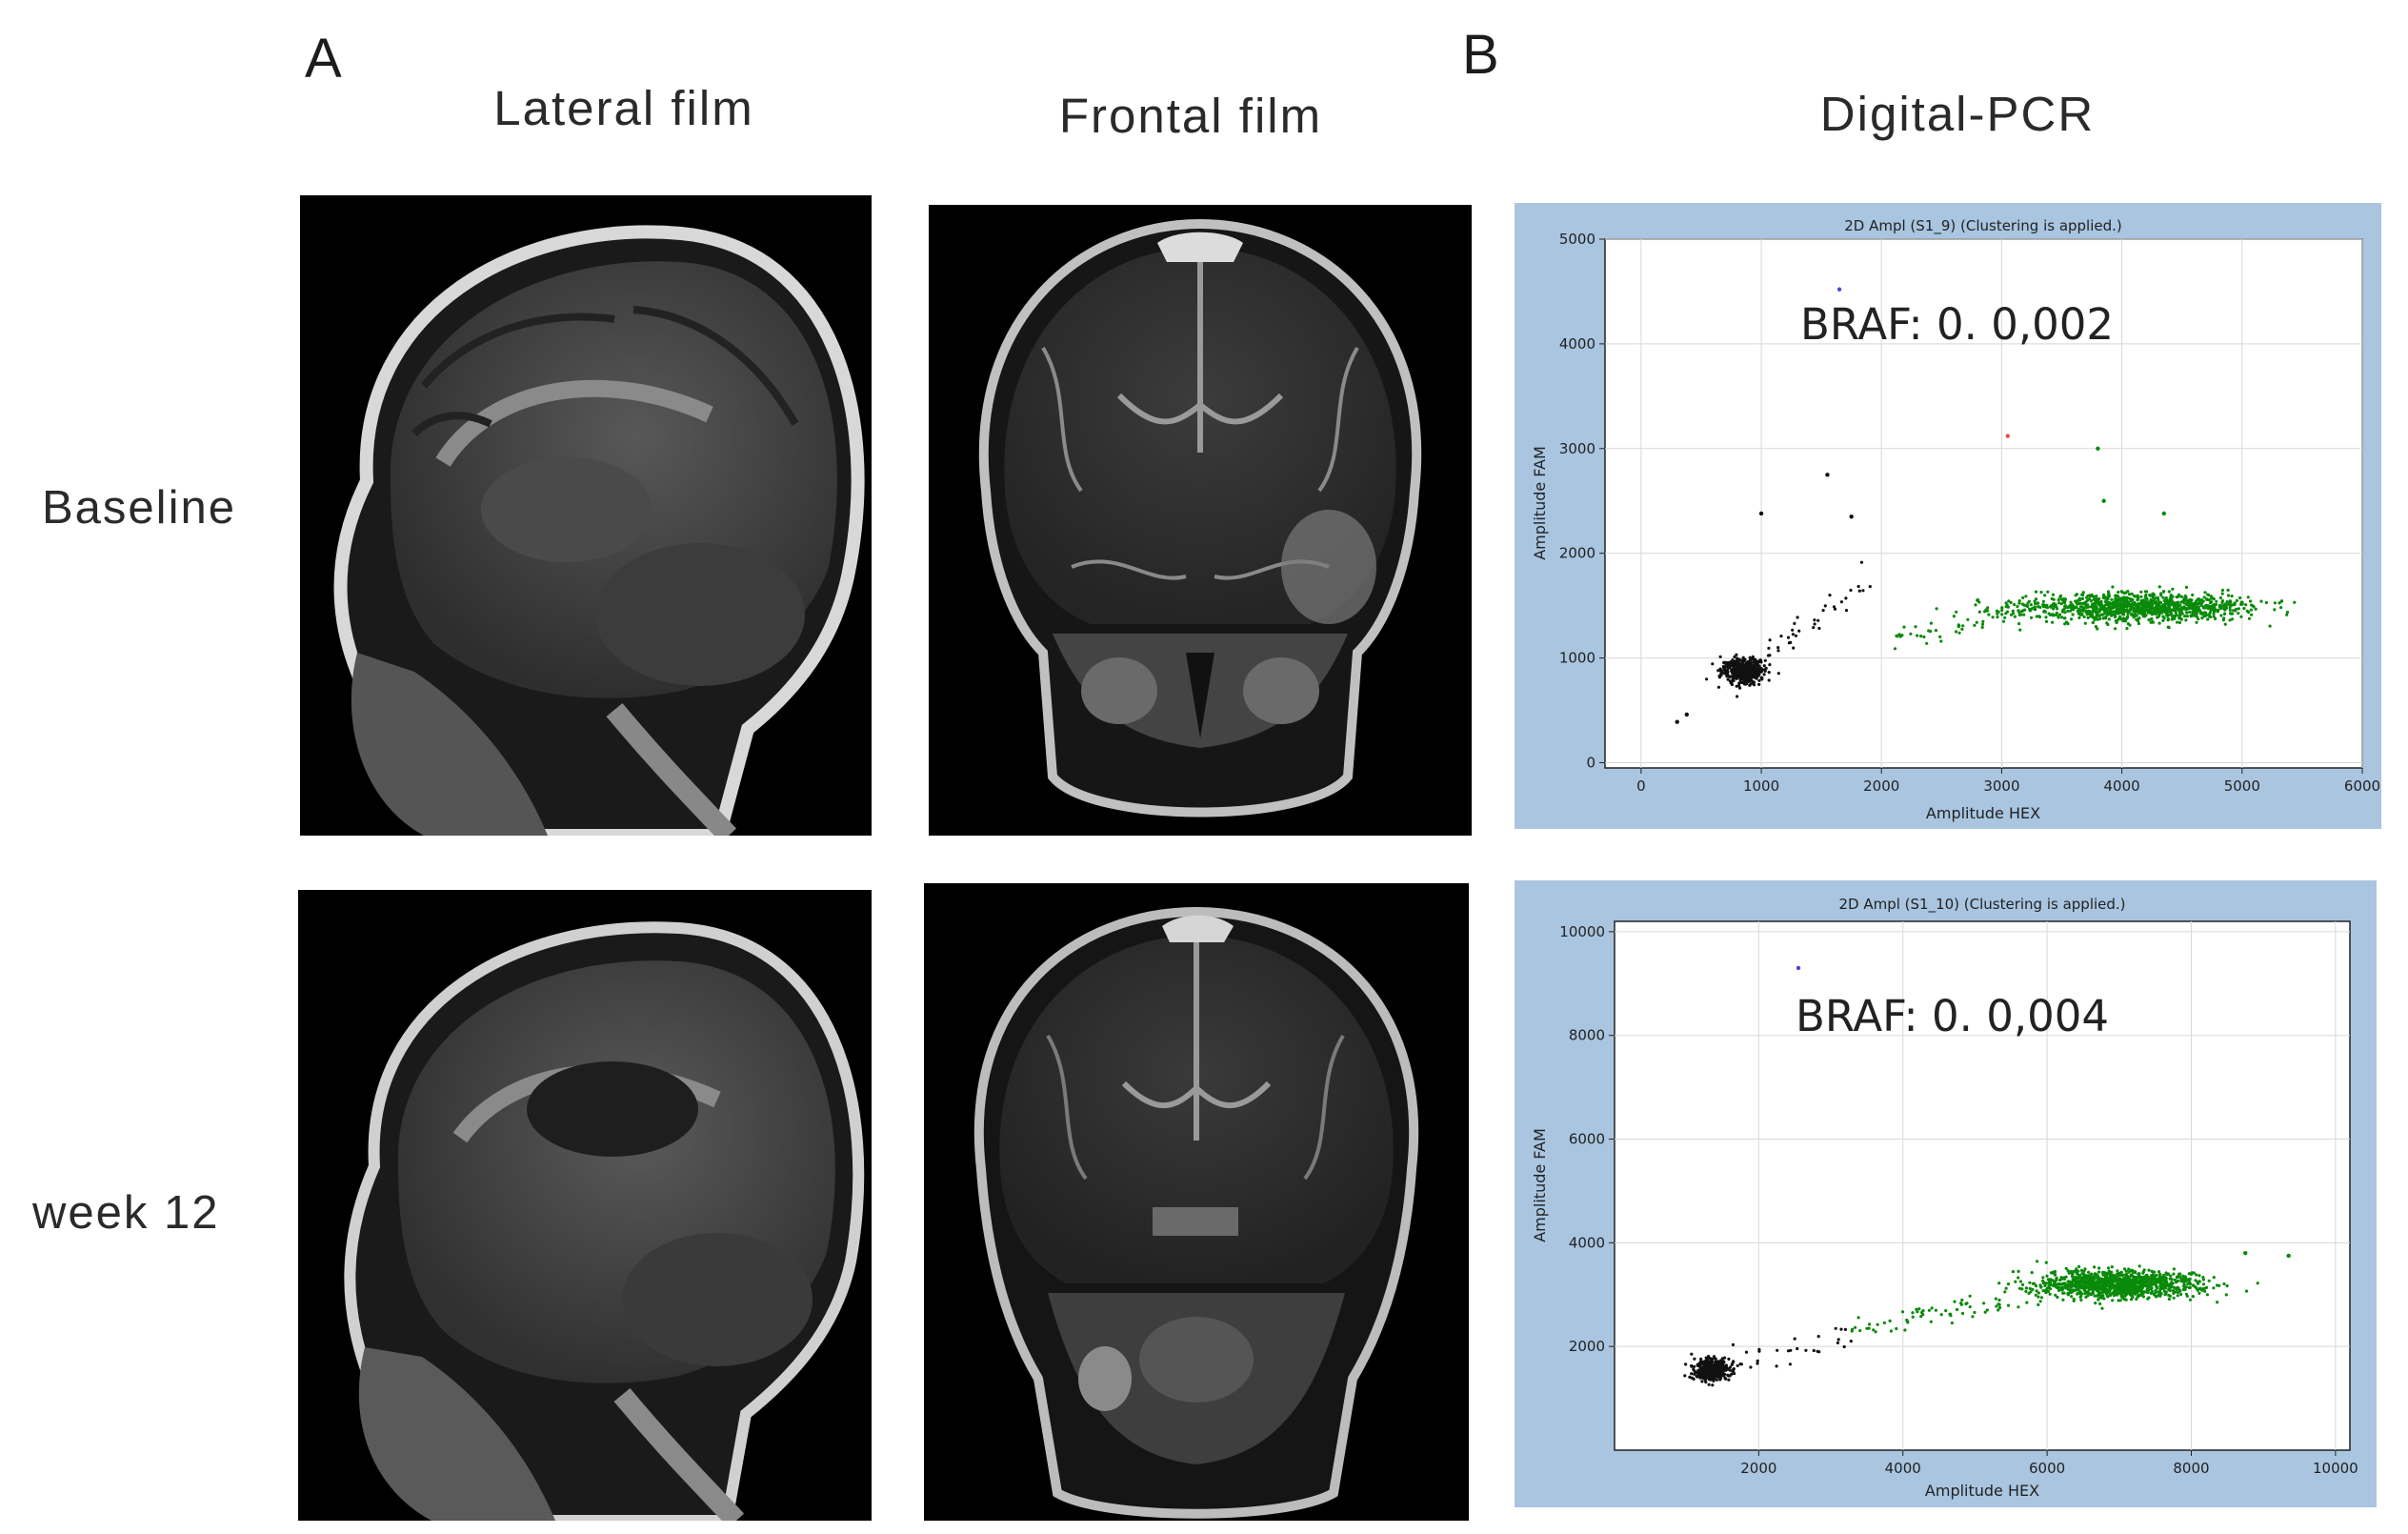  I want to click on x-tick-label: 8000, so click(2191, 1468).